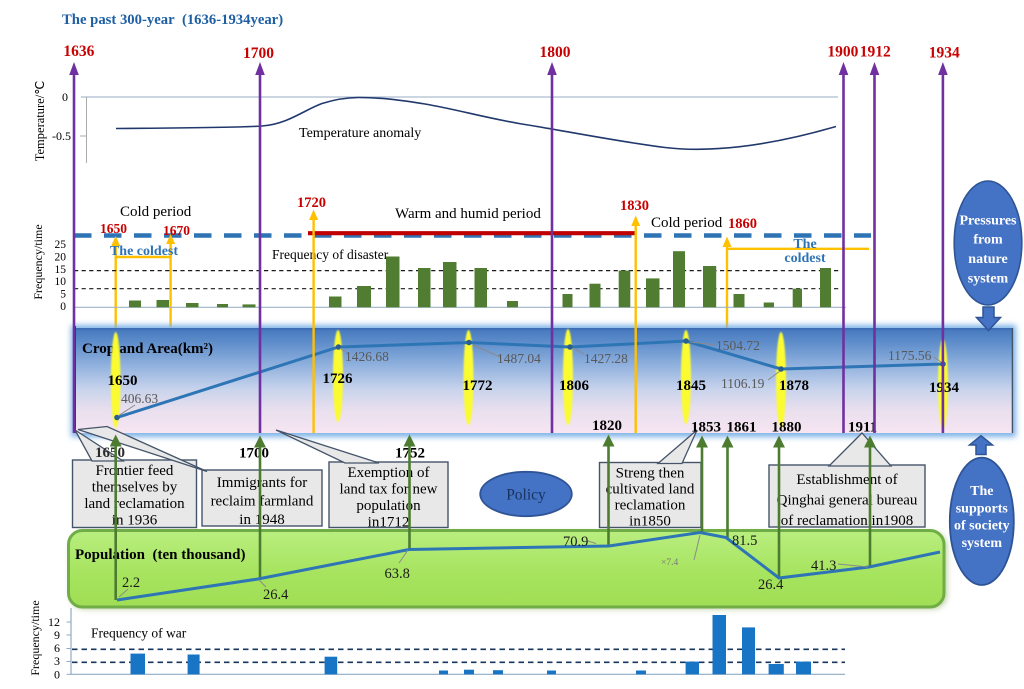 This screenshot has width=1024, height=689. What do you see at coordinates (397, 574) in the screenshot?
I see `svg-text: 63.8` at bounding box center [397, 574].